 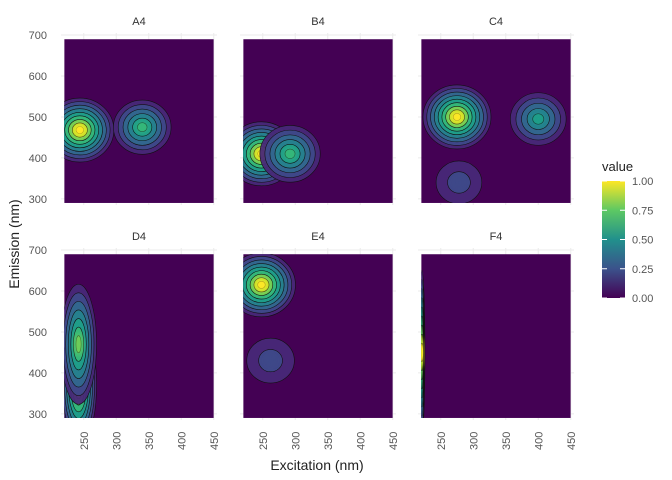 I want to click on legend-tick-label: 0.50, so click(x=642, y=241).